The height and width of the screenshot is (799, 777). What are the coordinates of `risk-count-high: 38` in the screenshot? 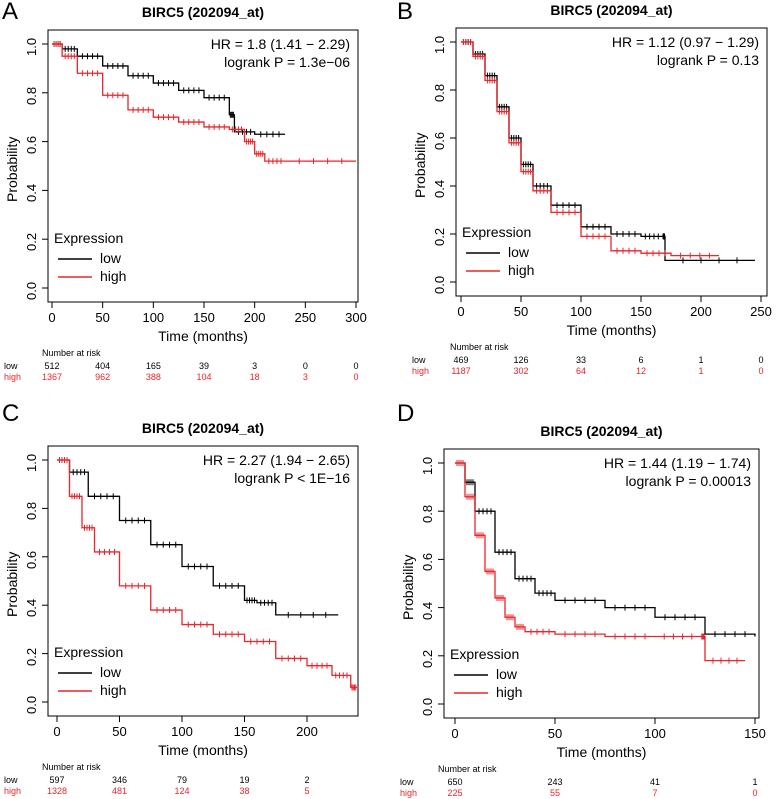 It's located at (244, 791).